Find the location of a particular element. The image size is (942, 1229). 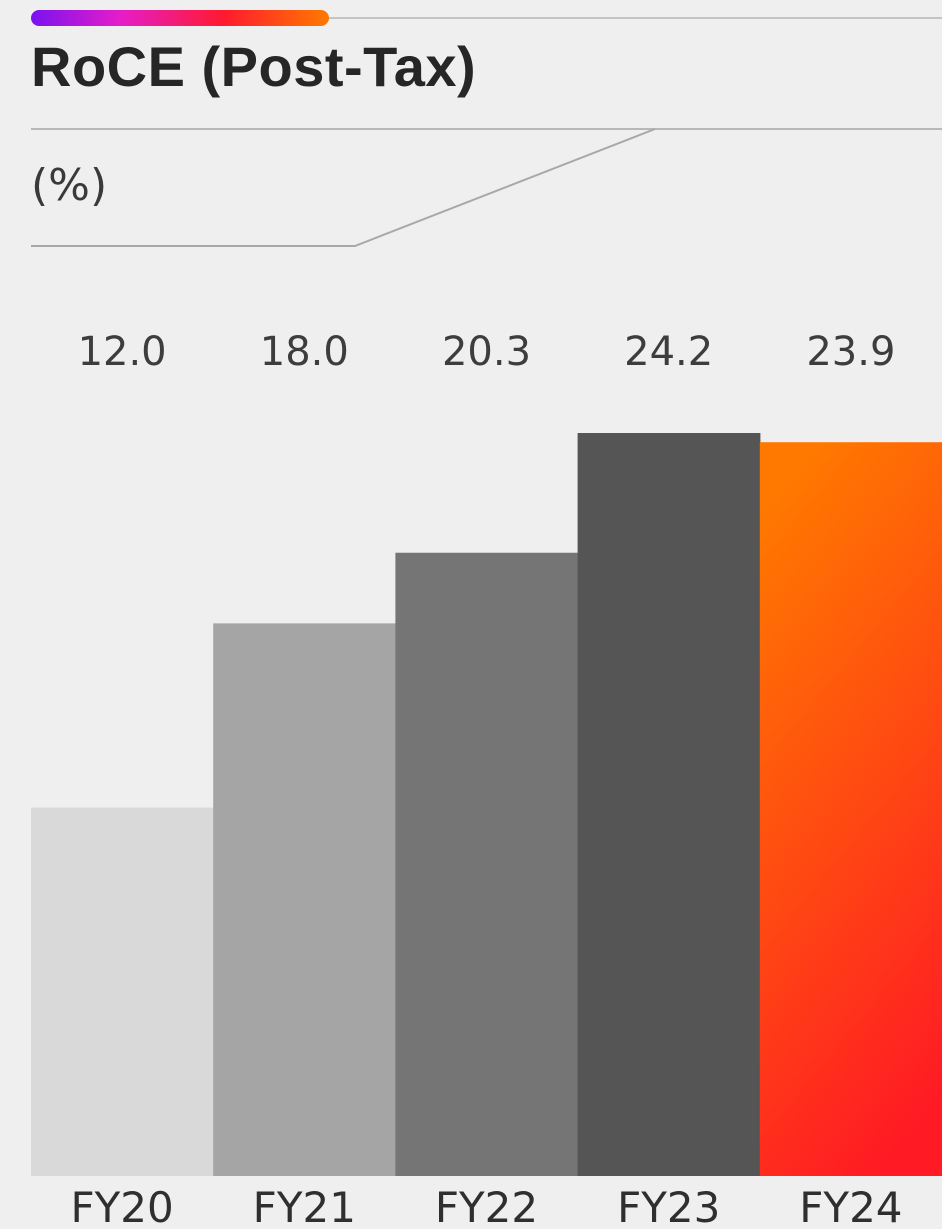

category-label-fy21: FY21 is located at coordinates (304, 1206).